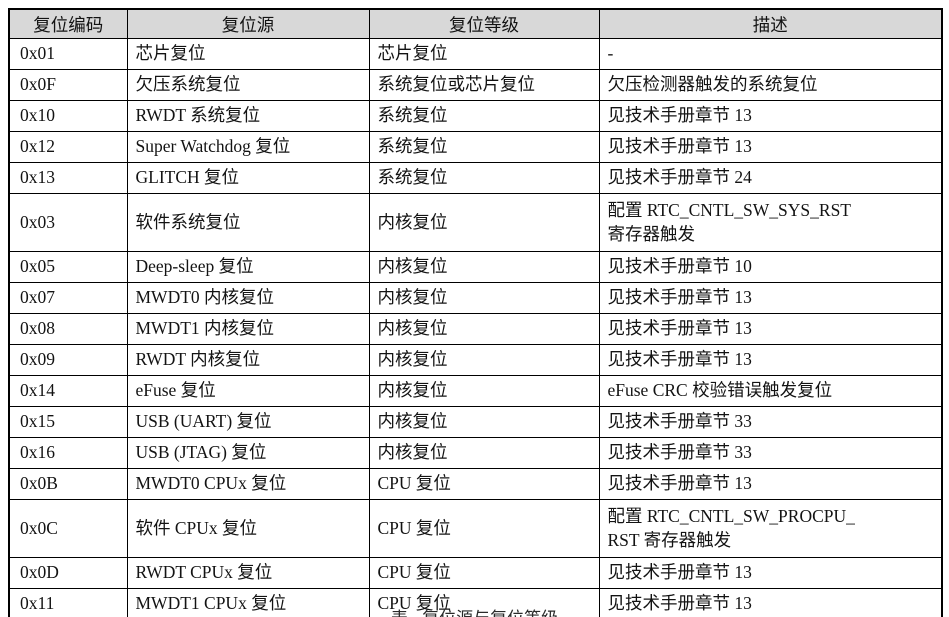 The width and height of the screenshot is (949, 617). Describe the element at coordinates (68, 54) in the screenshot. I see `reset-code-cell: 0x01` at that location.